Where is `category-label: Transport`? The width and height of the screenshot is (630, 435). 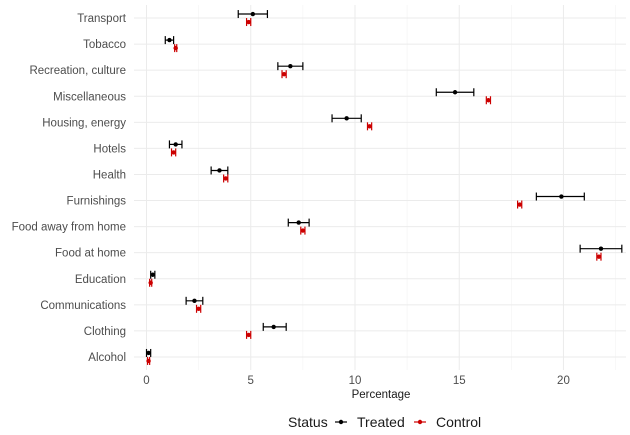 category-label: Transport is located at coordinates (102, 19).